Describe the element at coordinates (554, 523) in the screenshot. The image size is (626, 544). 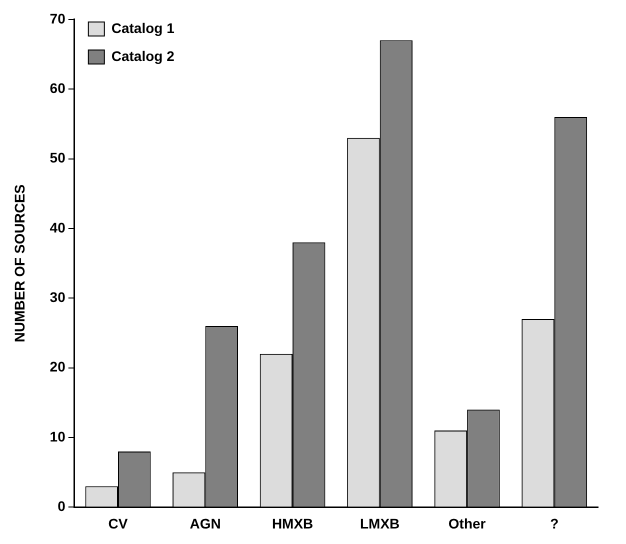
I see `x-tick-label: ?` at that location.